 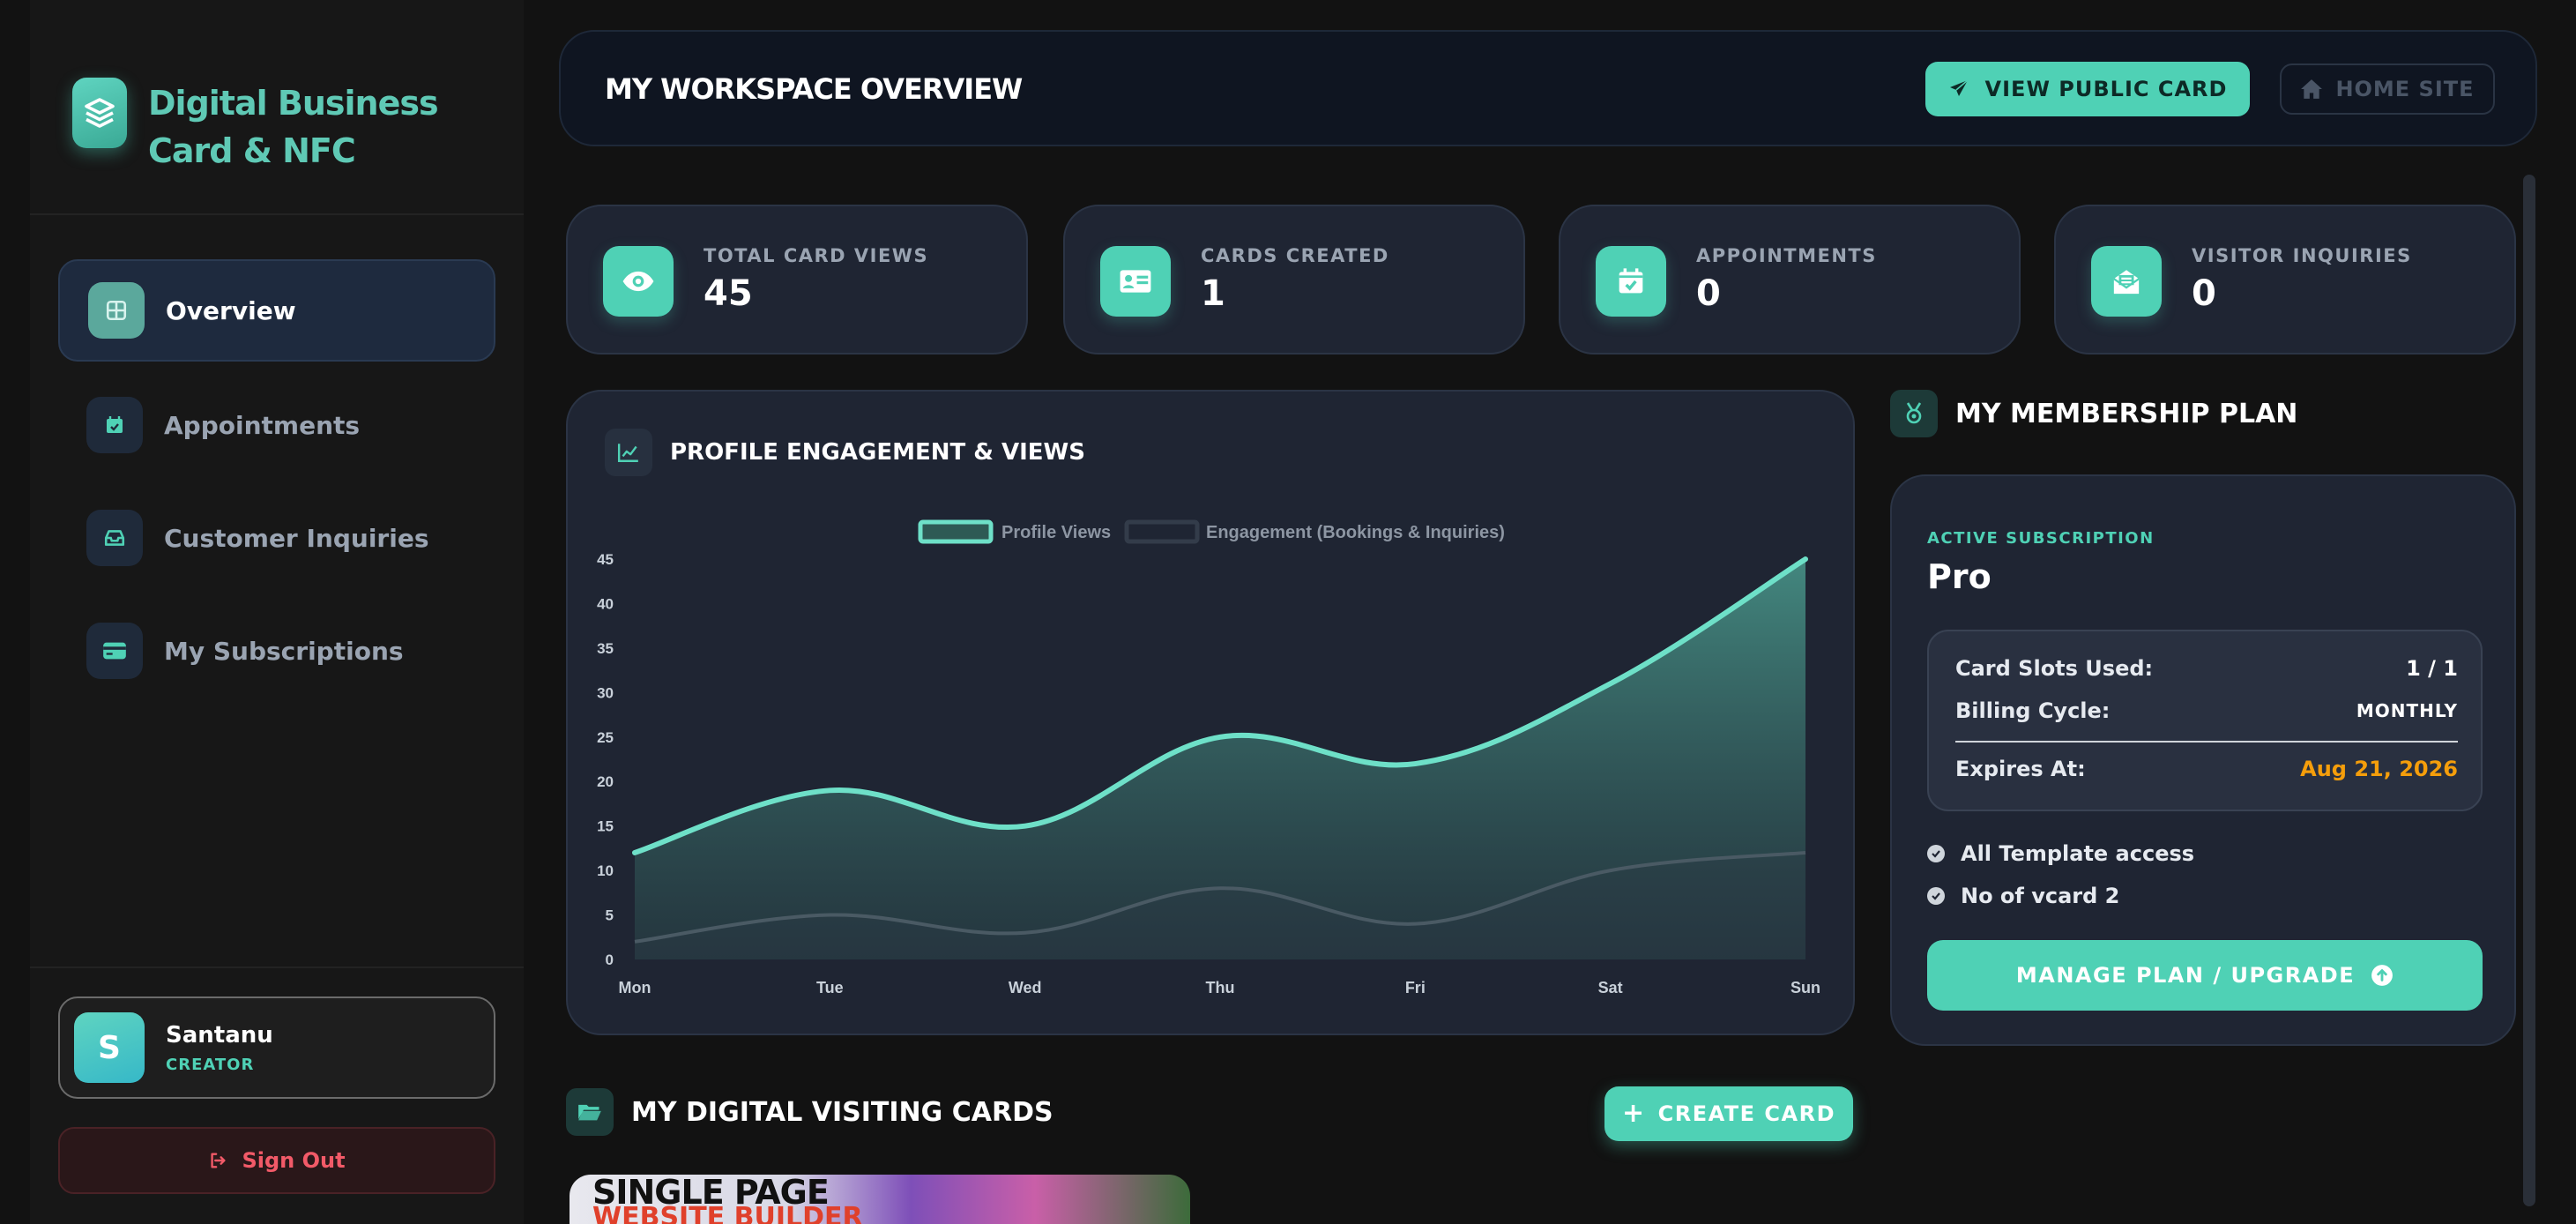 I want to click on preview-line-1: SINGLE PAGE, so click(x=711, y=1193).